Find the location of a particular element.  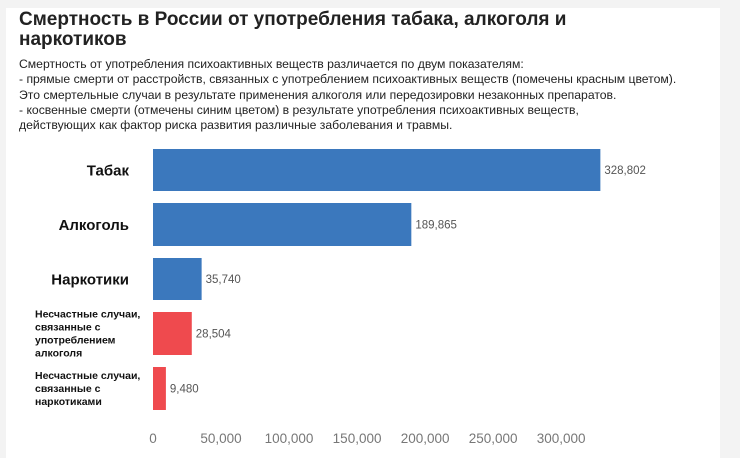

x-tick-label: 0 is located at coordinates (153, 438).